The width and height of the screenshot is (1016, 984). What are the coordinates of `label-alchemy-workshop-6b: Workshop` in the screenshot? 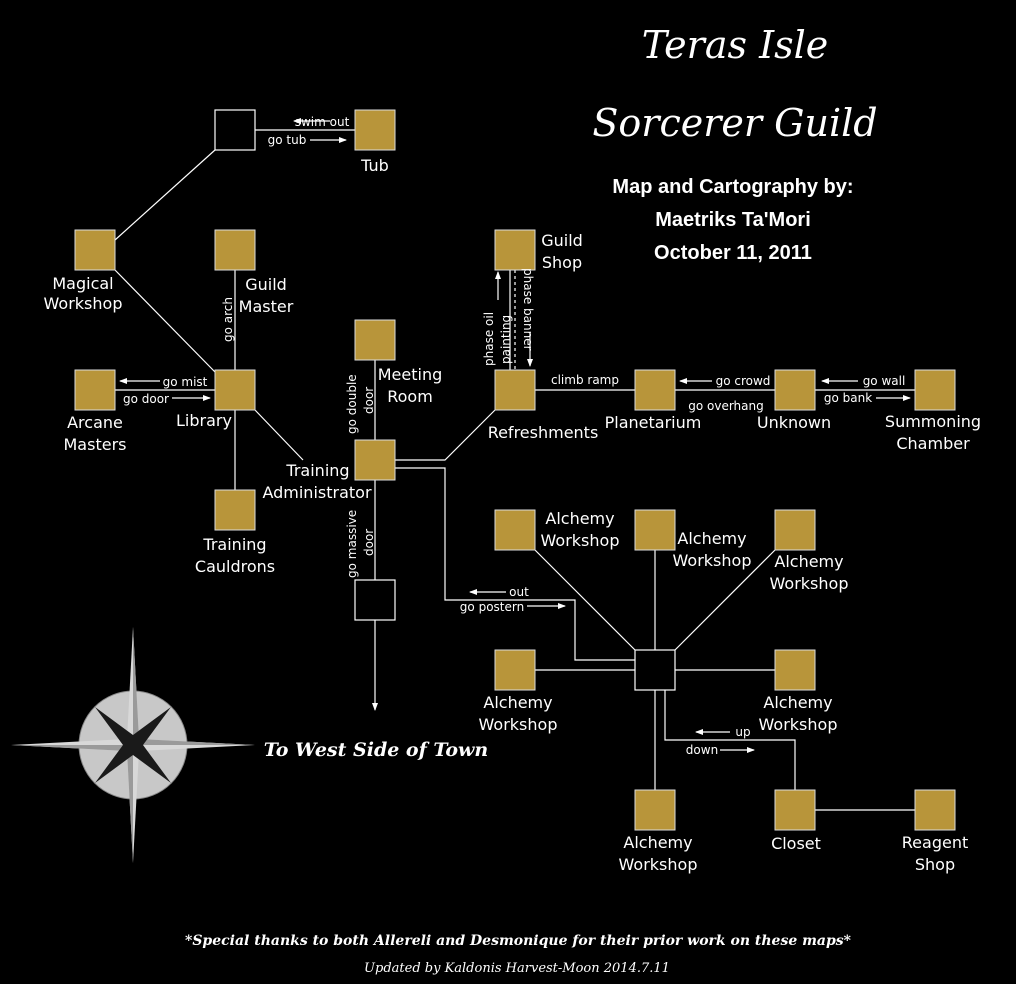 It's located at (658, 864).